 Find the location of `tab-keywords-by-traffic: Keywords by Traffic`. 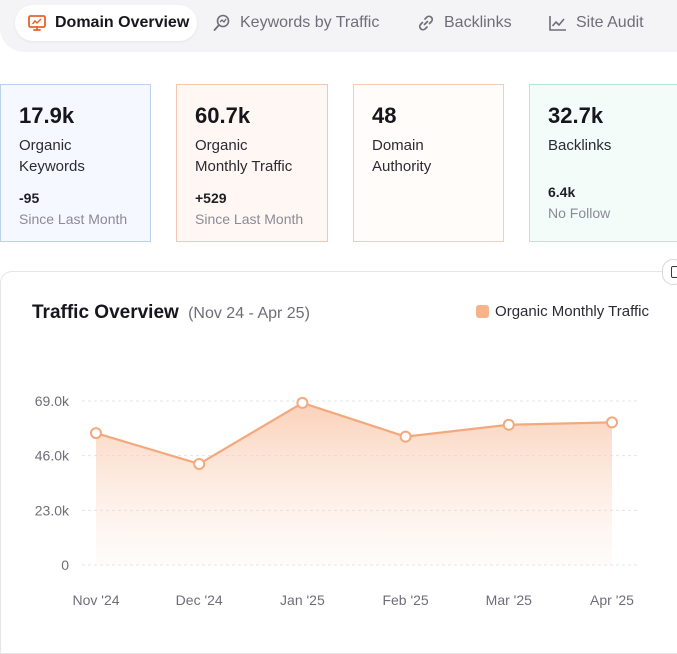

tab-keywords-by-traffic: Keywords by Traffic is located at coordinates (295, 23).